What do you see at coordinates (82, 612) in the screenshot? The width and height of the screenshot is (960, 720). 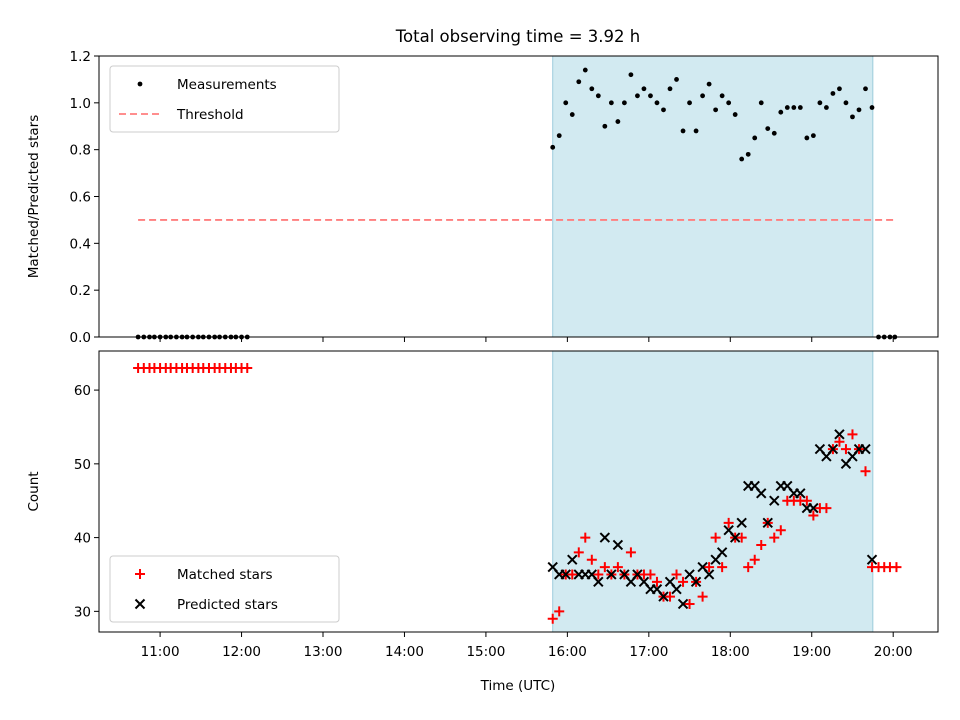 I see `y-tick-label: 30` at bounding box center [82, 612].